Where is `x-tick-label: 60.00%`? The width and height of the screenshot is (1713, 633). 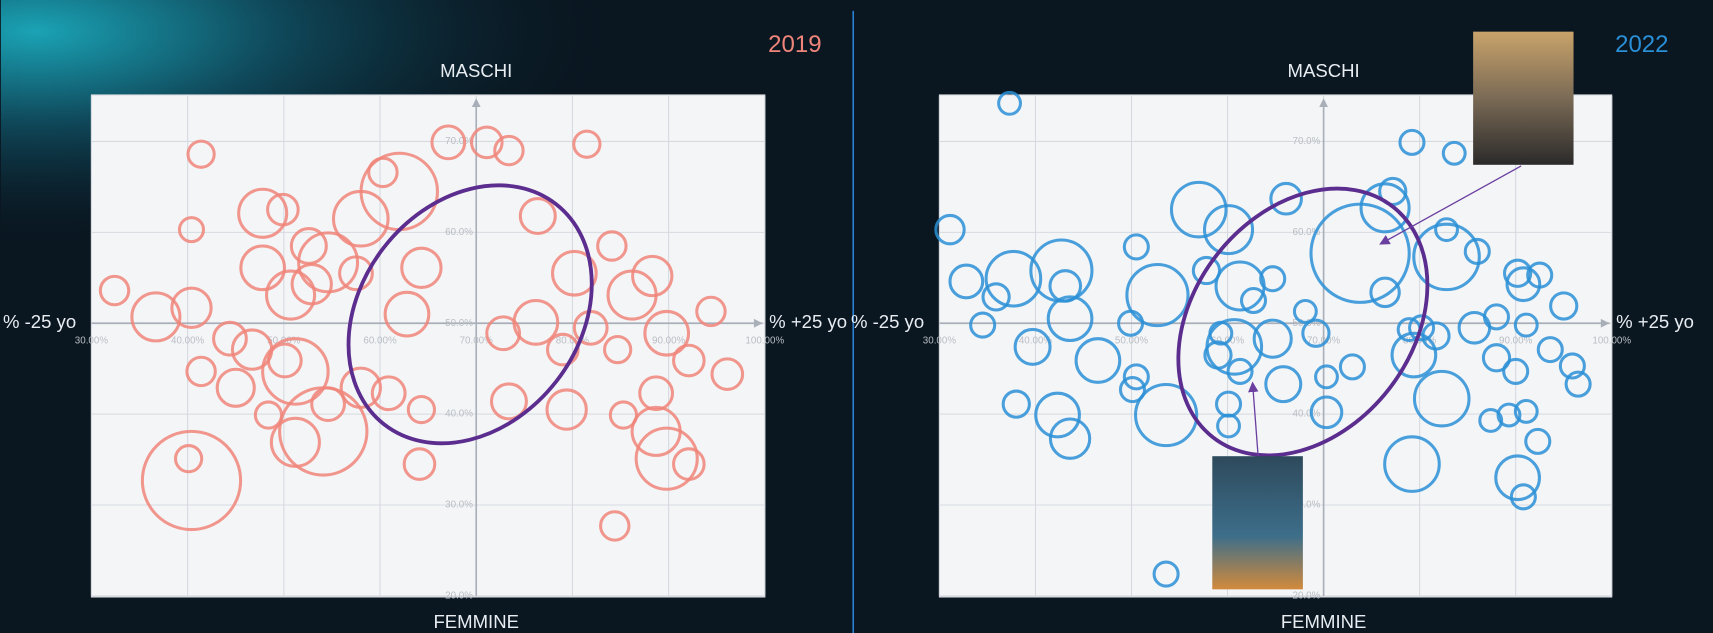
x-tick-label: 60.00% is located at coordinates (380, 340).